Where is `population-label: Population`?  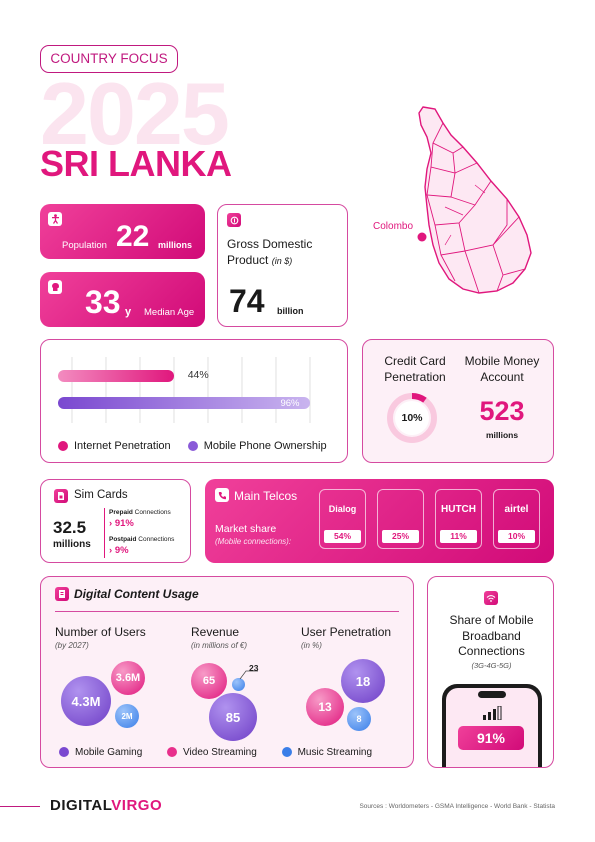 population-label: Population is located at coordinates (84, 245).